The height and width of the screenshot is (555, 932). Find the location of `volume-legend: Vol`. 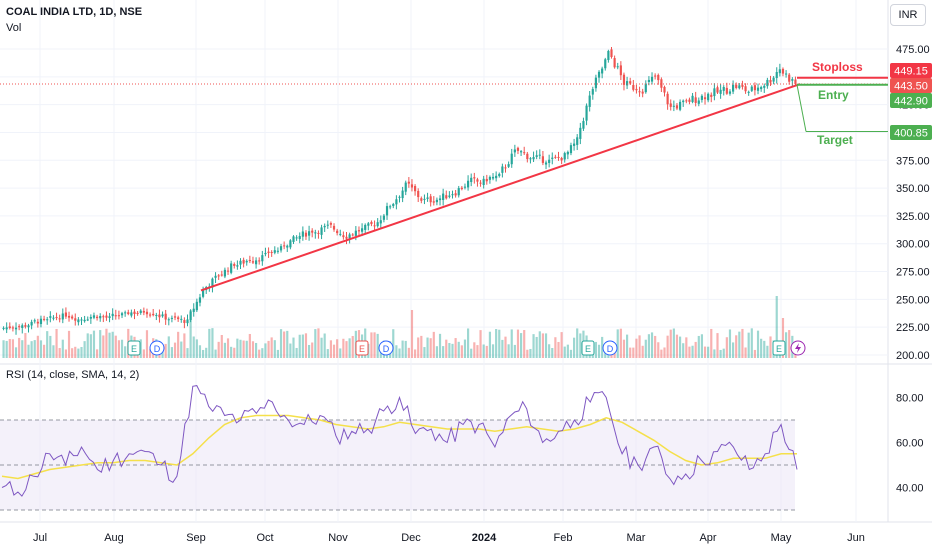

volume-legend: Vol is located at coordinates (14, 28).